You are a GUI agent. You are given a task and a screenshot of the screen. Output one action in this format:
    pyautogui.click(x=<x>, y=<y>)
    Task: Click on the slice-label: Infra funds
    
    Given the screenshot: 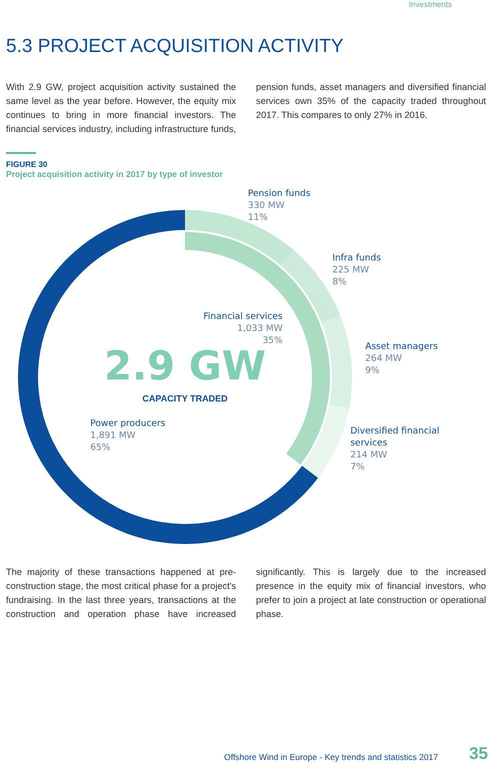 What is the action you would take?
    pyautogui.click(x=357, y=259)
    